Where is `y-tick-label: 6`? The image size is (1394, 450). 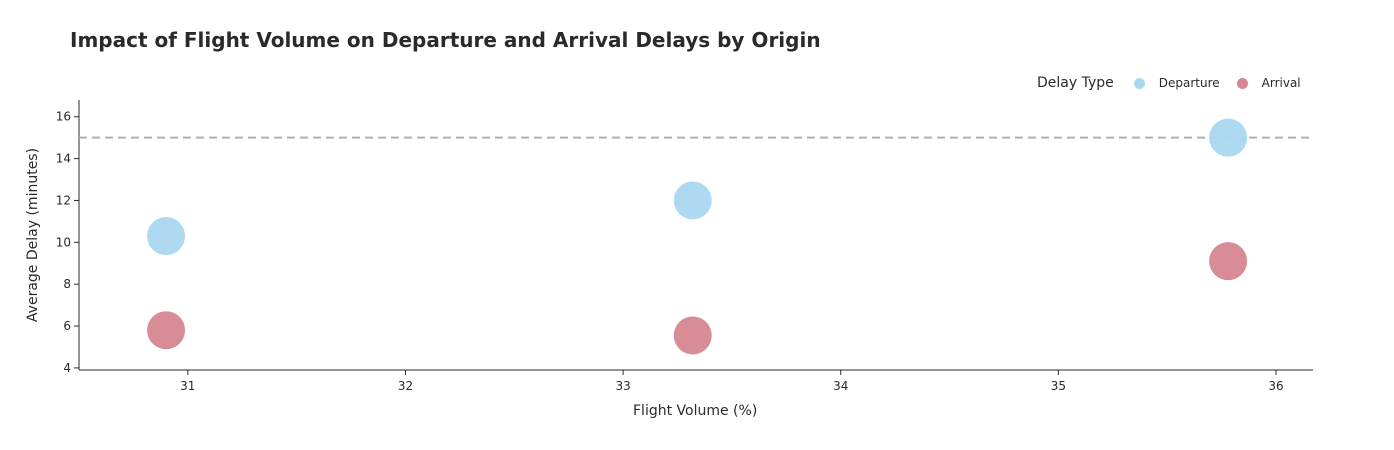
y-tick-label: 6 is located at coordinates (67, 326).